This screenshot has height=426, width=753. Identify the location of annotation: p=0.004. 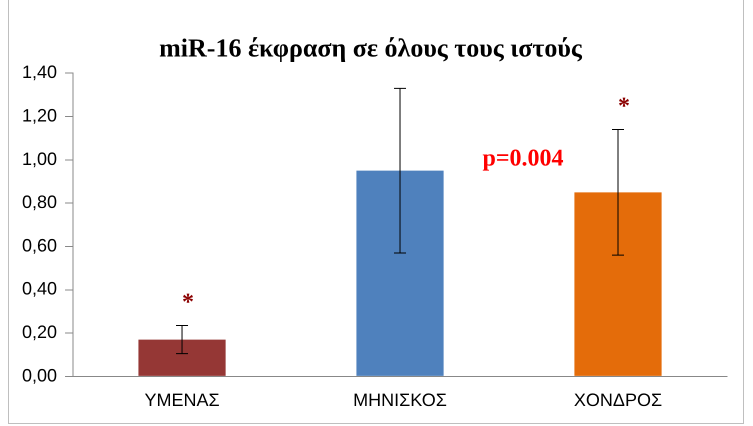
(523, 159).